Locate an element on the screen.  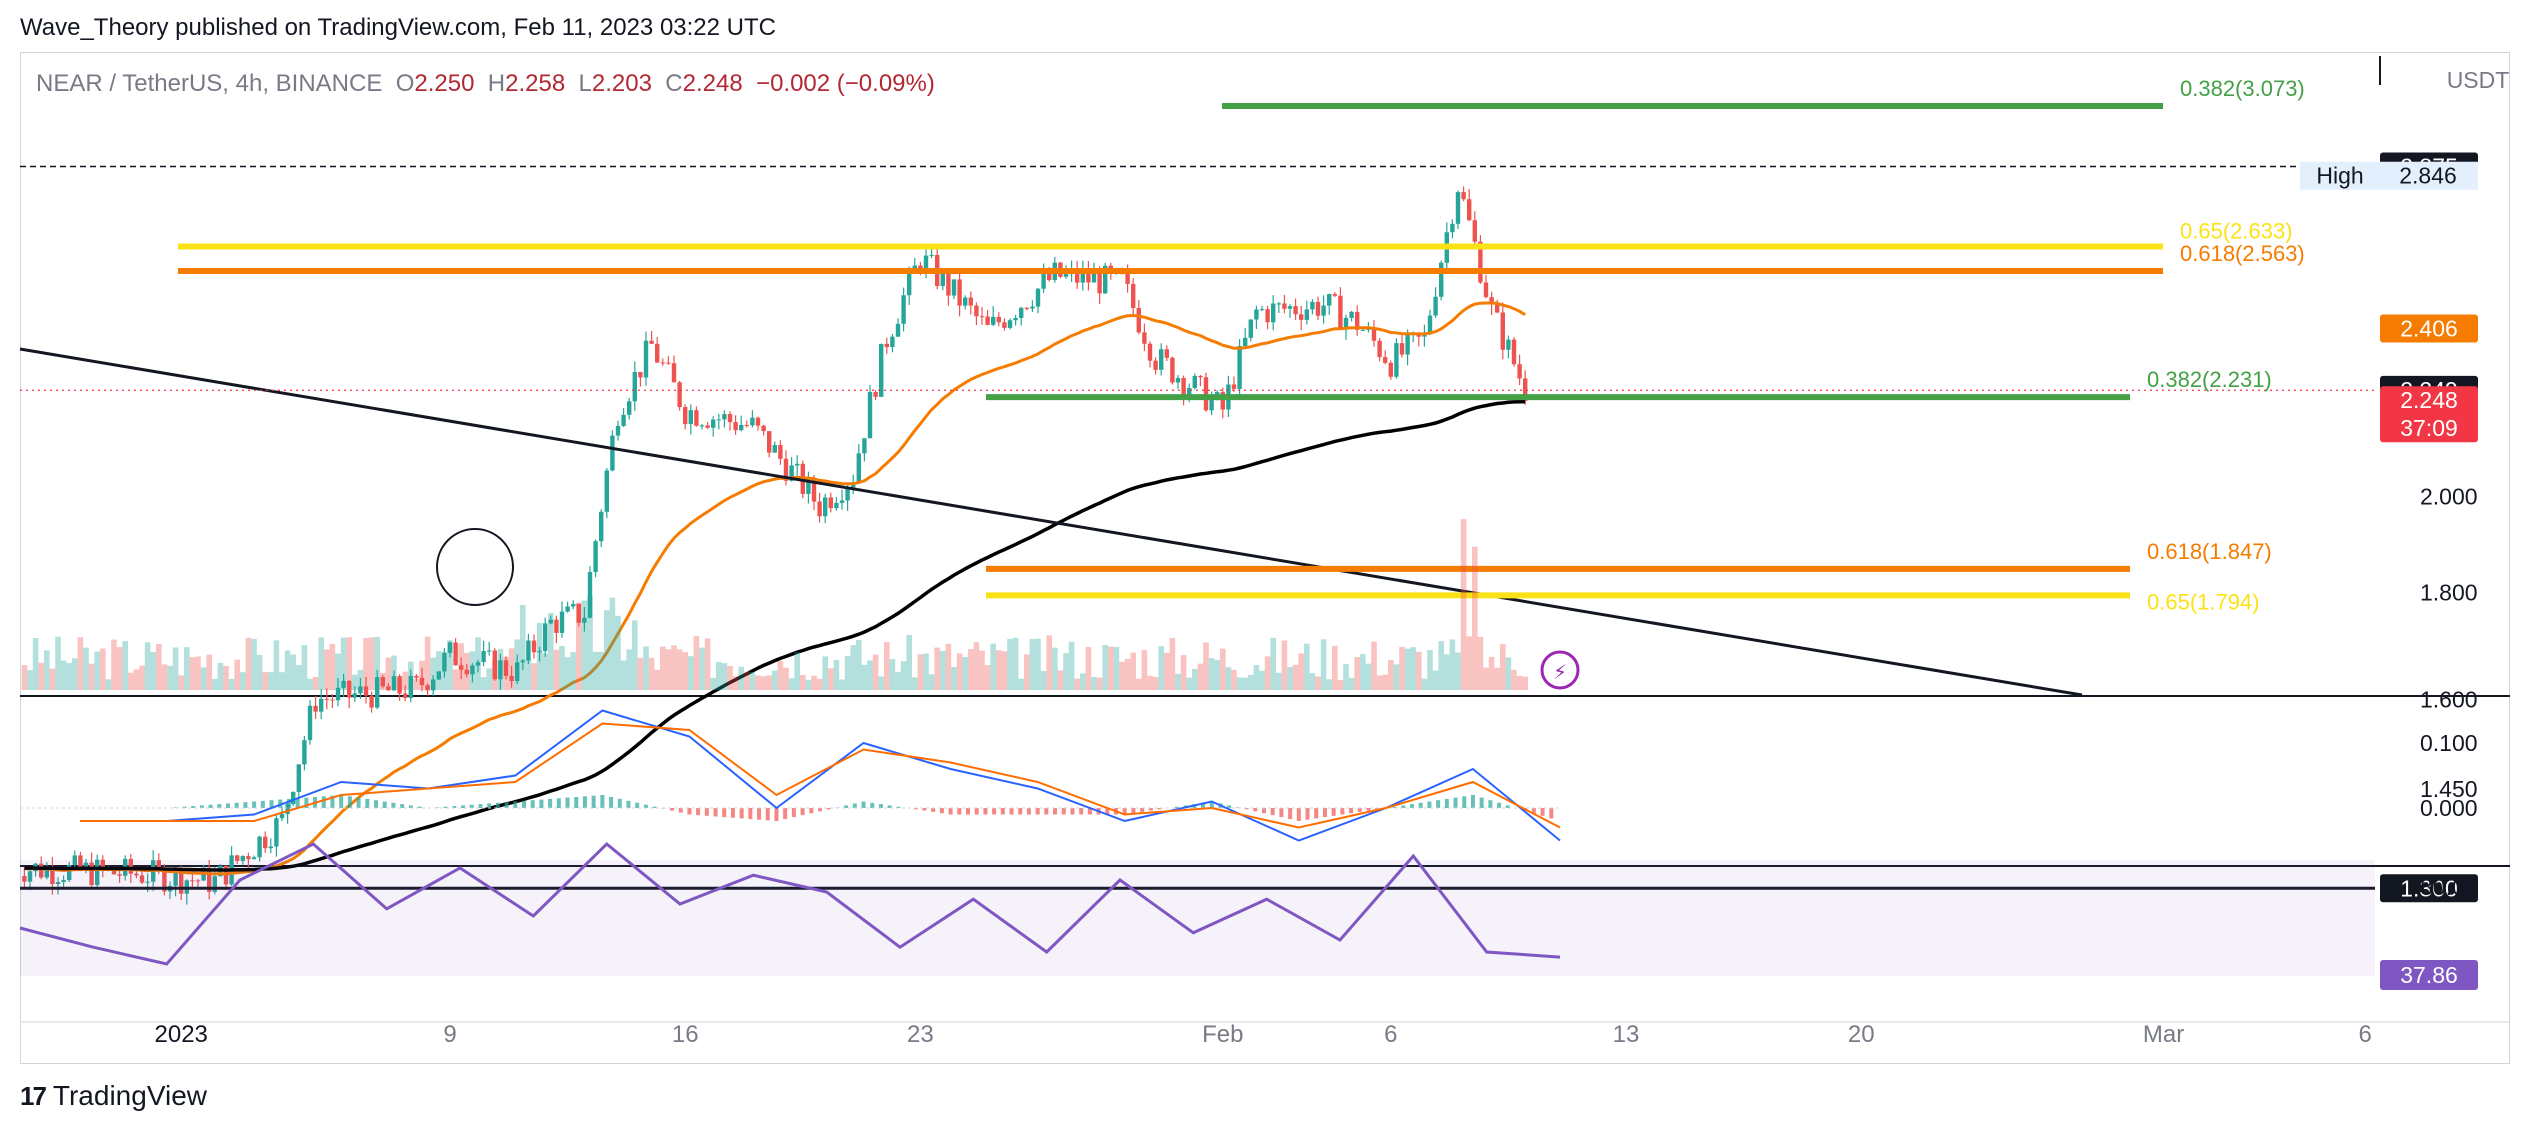
volume-group is located at coordinates (774, 604).